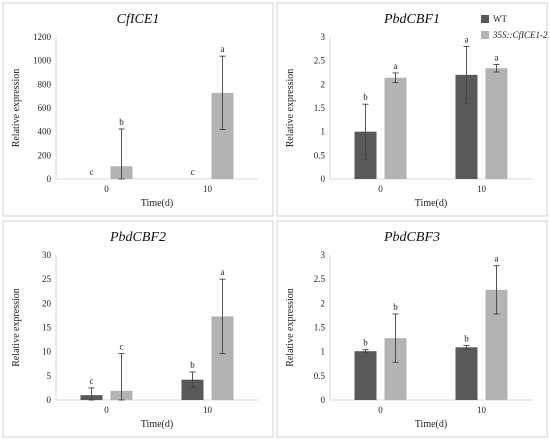 The height and width of the screenshot is (441, 550). What do you see at coordinates (500, 19) in the screenshot?
I see `legend-label: WT` at bounding box center [500, 19].